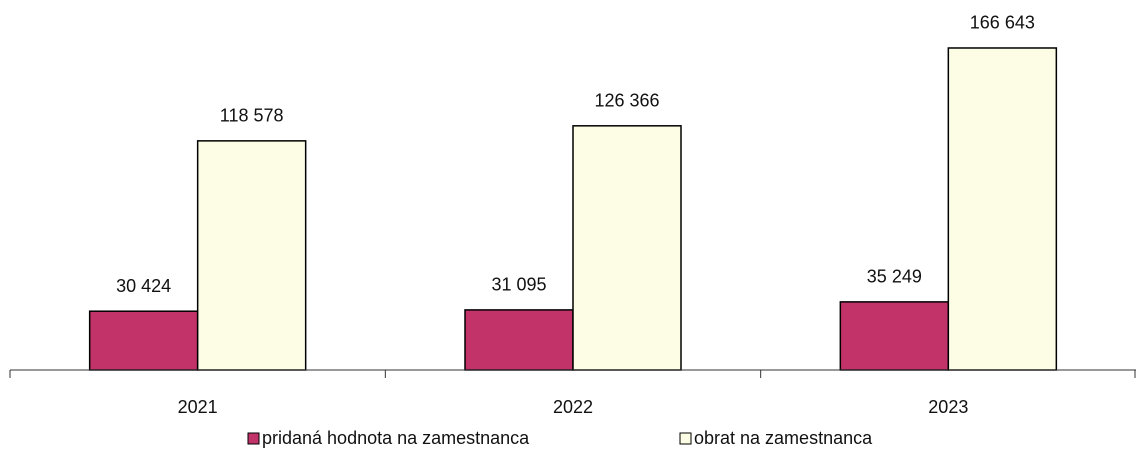  What do you see at coordinates (894, 277) in the screenshot?
I see `value-label: 35 249` at bounding box center [894, 277].